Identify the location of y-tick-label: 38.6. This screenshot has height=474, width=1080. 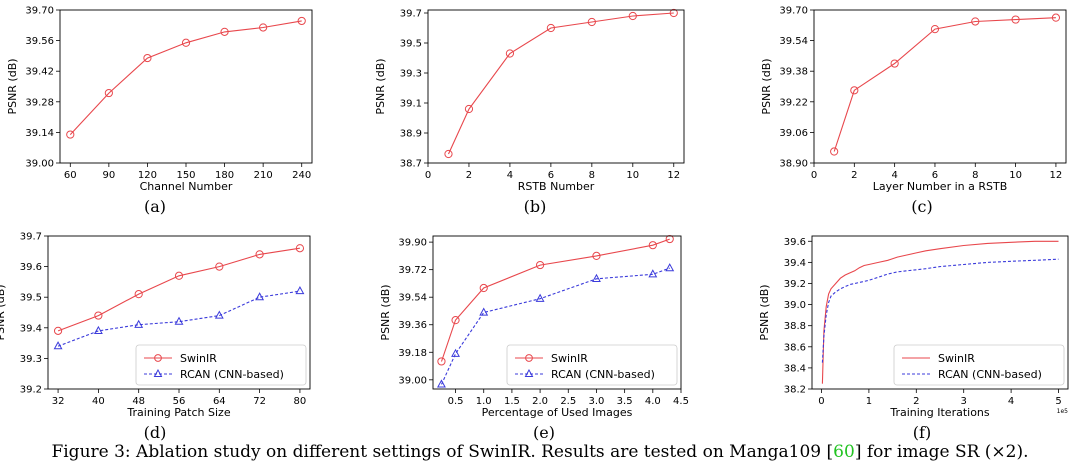
(795, 347).